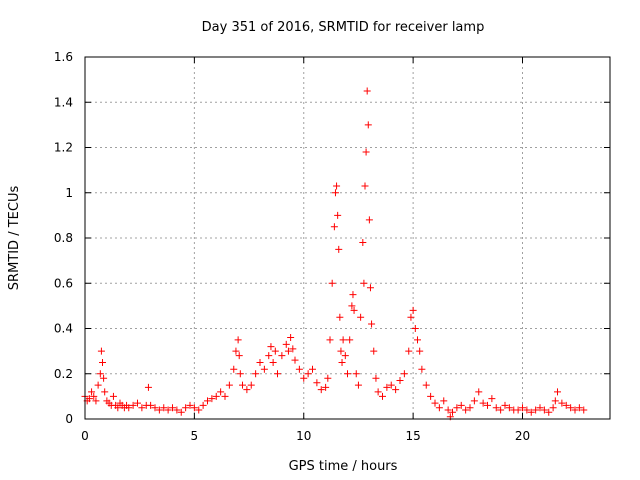 The height and width of the screenshot is (480, 640). What do you see at coordinates (63, 374) in the screenshot?
I see `y-tick-label: 0.2` at bounding box center [63, 374].